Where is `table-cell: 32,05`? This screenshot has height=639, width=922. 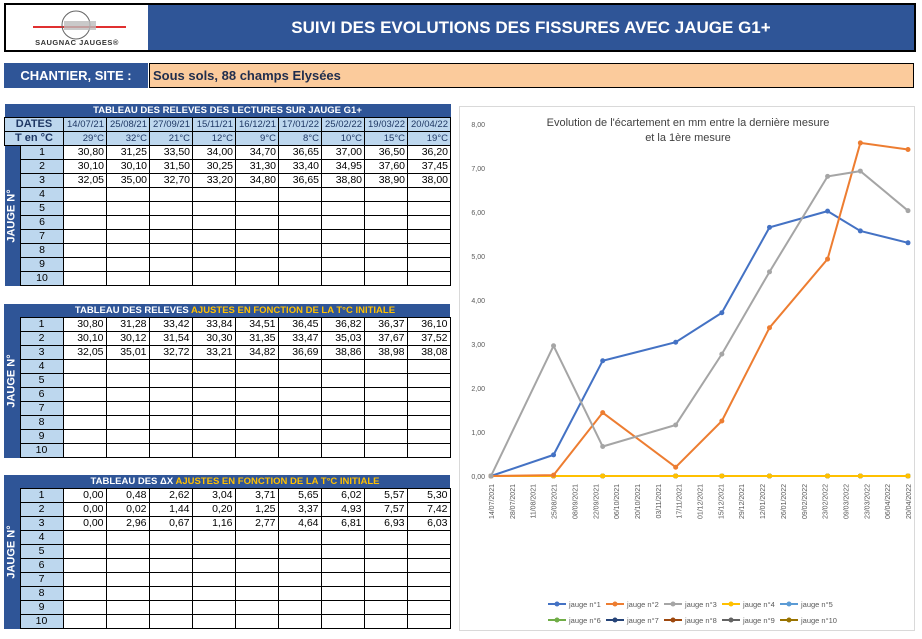 table-cell: 32,05 is located at coordinates (85, 180).